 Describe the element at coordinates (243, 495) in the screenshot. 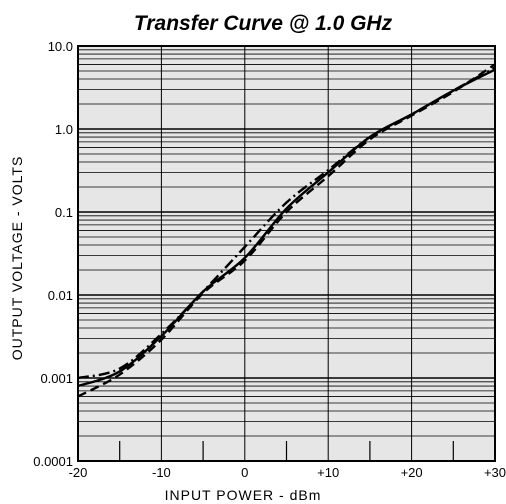

I see `x-axis-label: INPUT POWER - dBm` at that location.